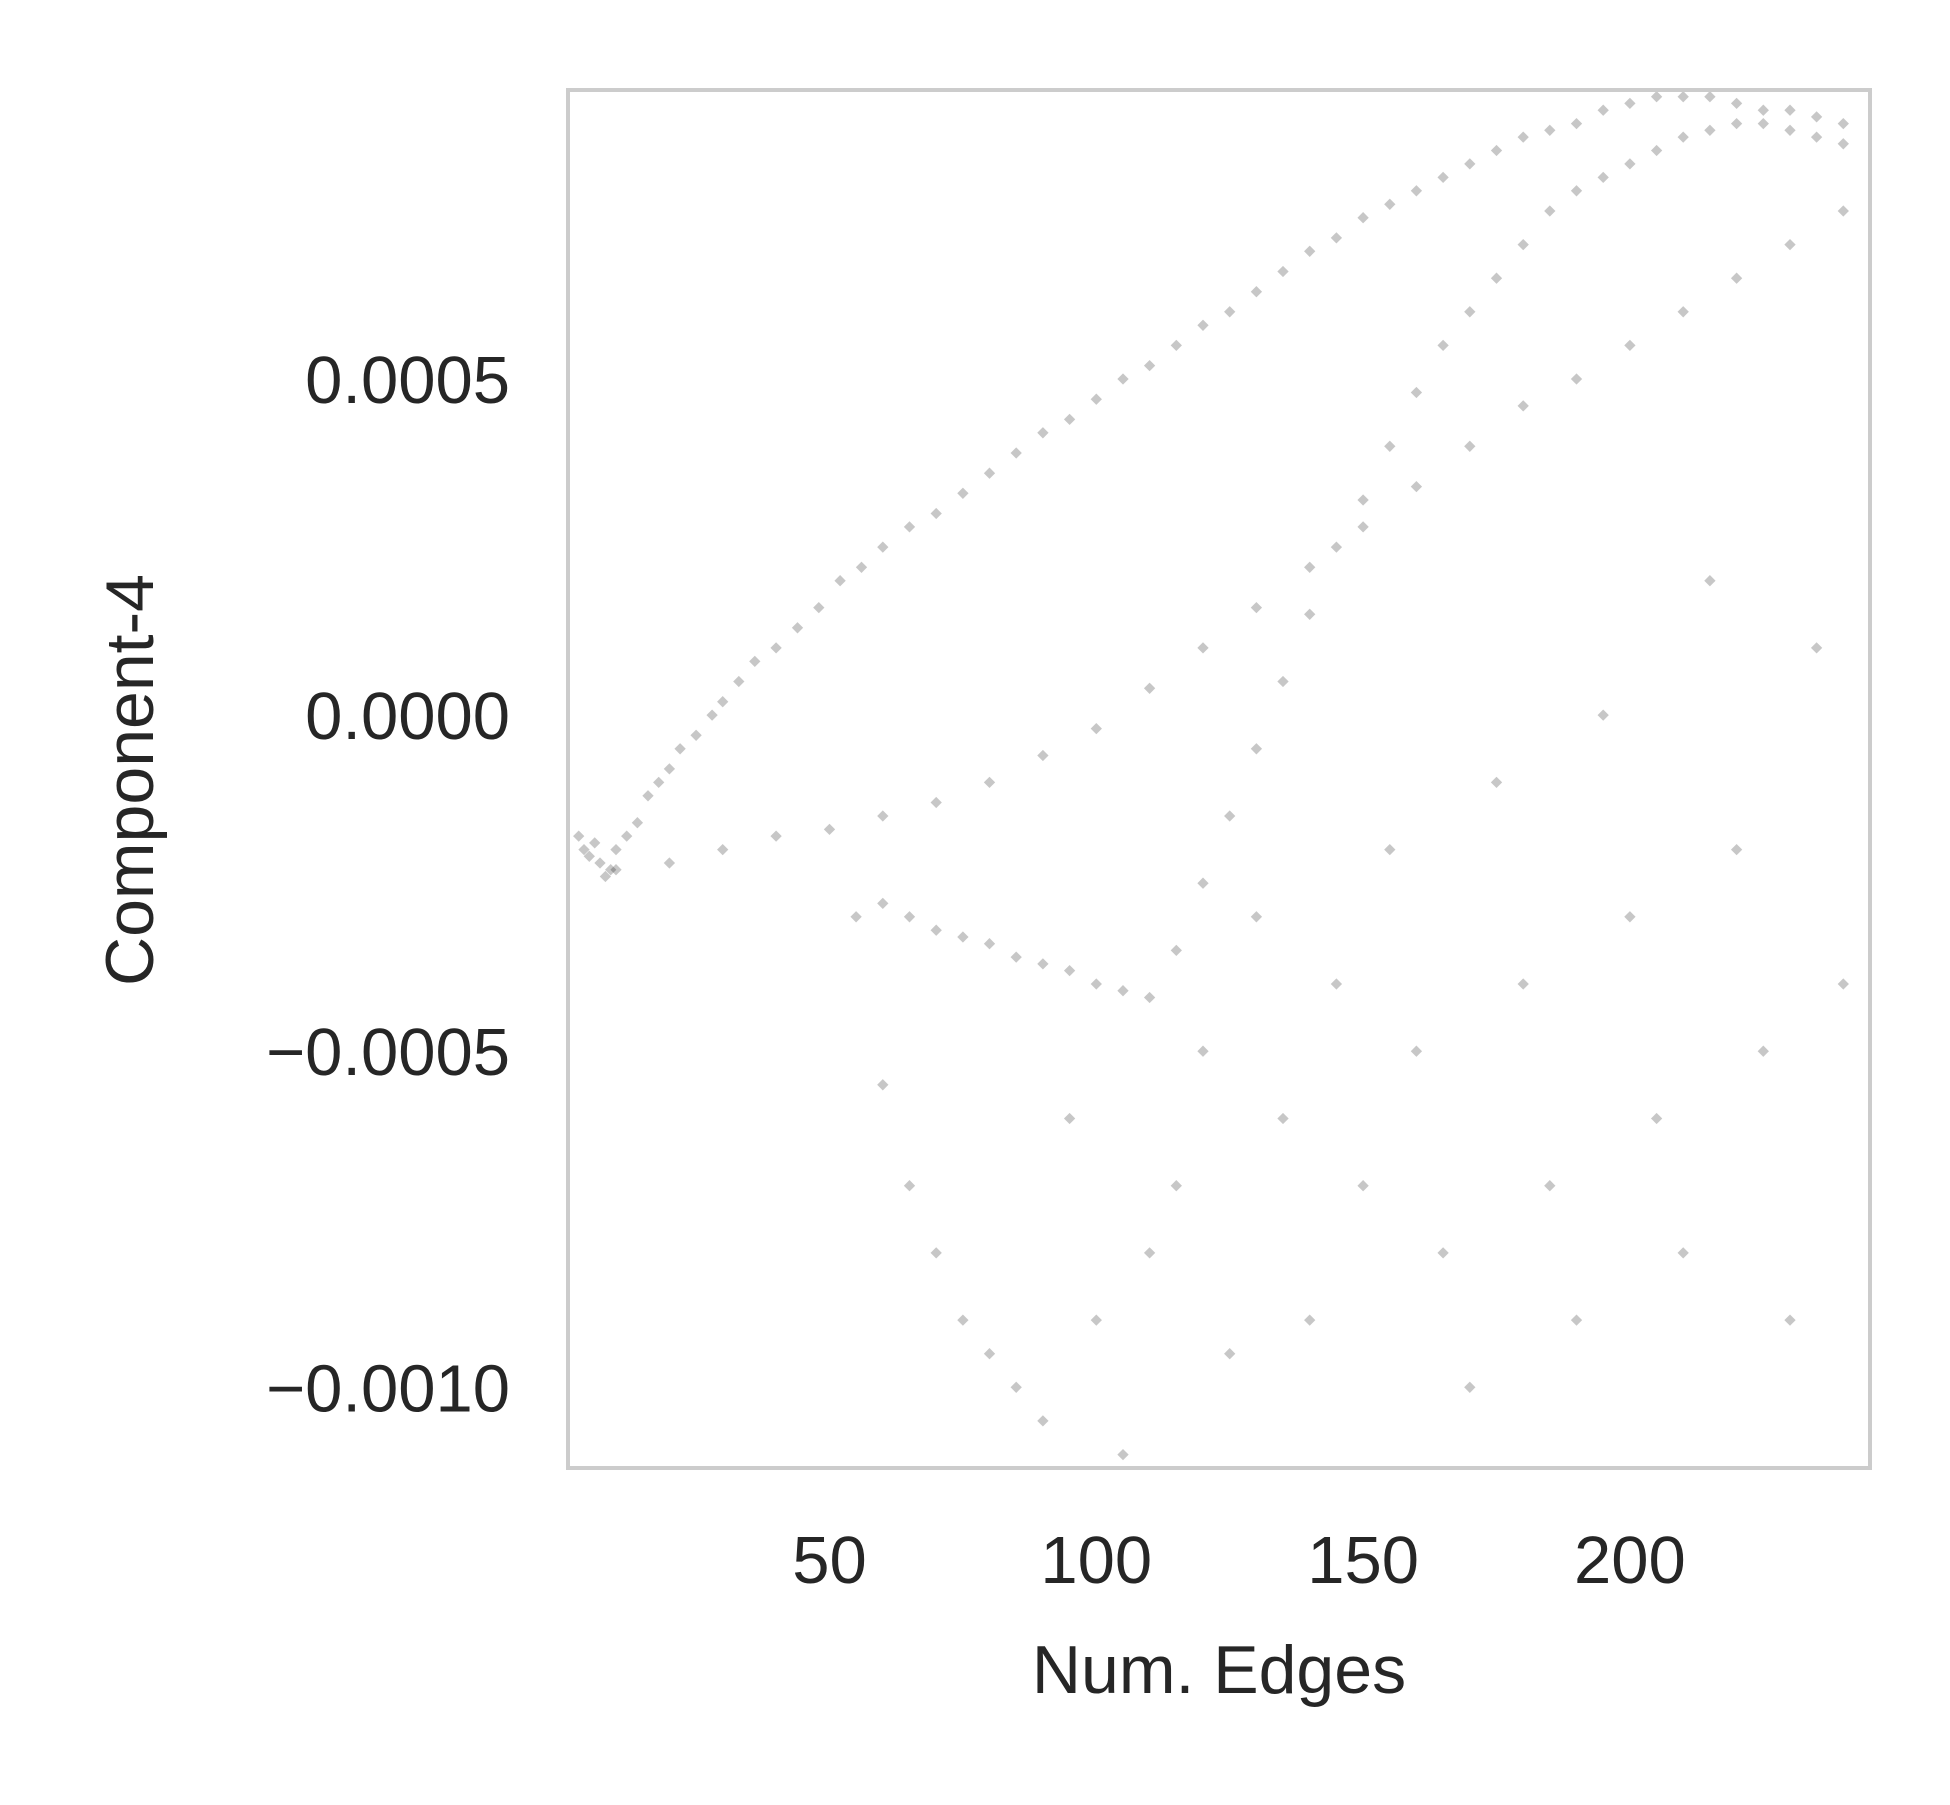 The width and height of the screenshot is (1950, 1805). Describe the element at coordinates (388, 884) in the screenshot. I see `y-axis-ticks: 0.0005 0.0000 −0.0005 −0.0010` at that location.